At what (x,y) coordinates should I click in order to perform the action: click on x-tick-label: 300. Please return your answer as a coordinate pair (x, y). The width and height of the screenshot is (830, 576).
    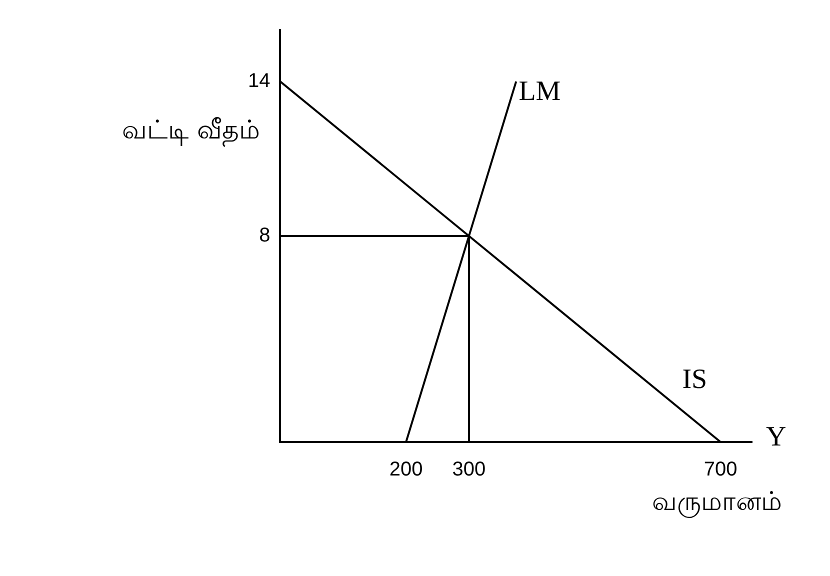
    Looking at the image, I should click on (469, 469).